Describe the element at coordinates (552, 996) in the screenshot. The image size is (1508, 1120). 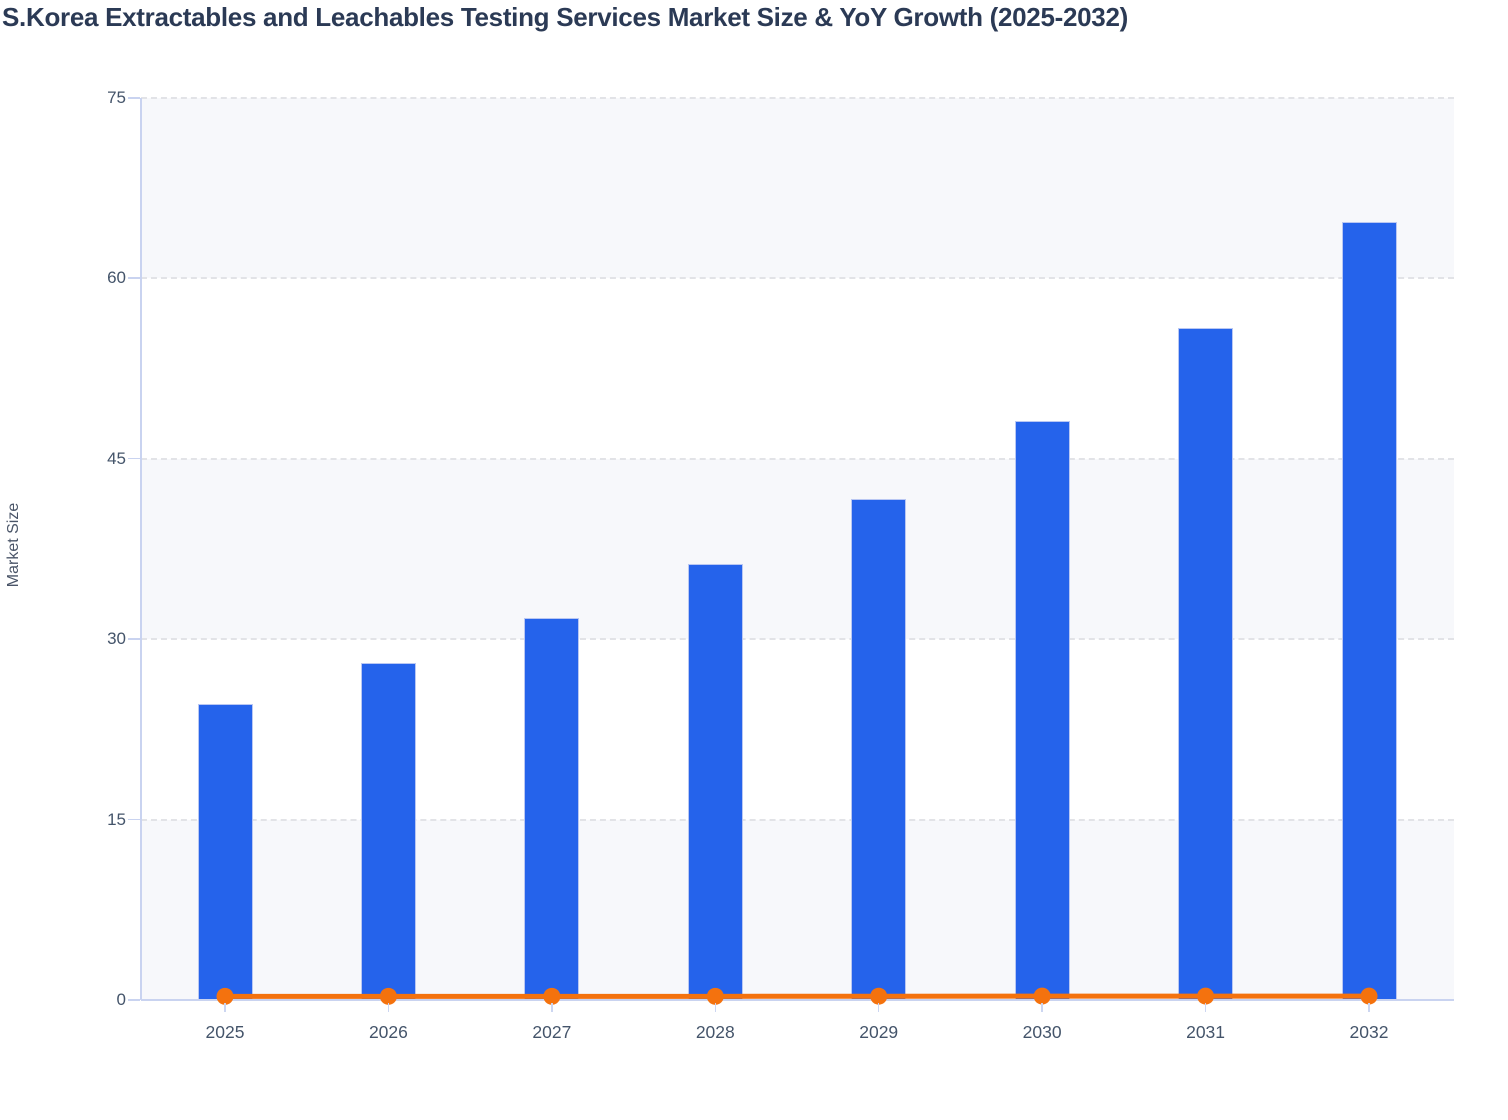
I see `yoy-marker-2027` at that location.